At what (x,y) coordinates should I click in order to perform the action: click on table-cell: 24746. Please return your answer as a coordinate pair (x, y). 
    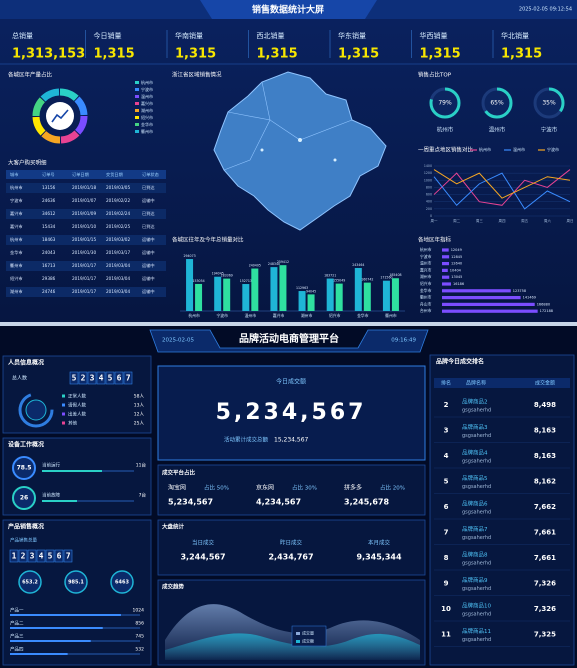
    Looking at the image, I should click on (49, 291).